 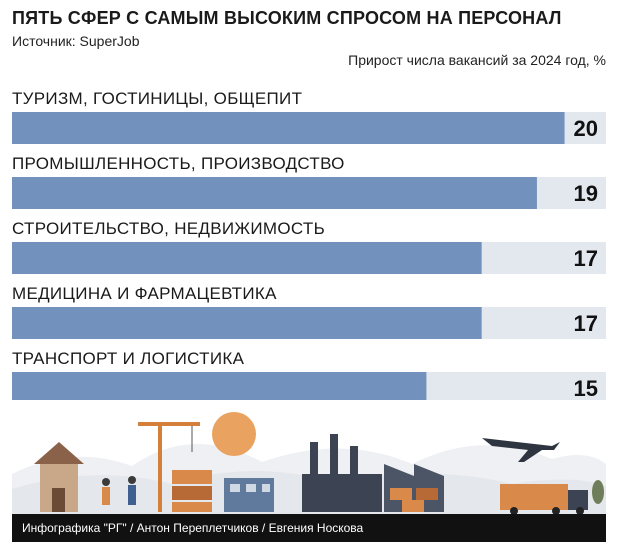 What do you see at coordinates (157, 98) in the screenshot?
I see `category-label: ТУРИЗМ, ГОСТИНИЦЫ, ОБЩЕПИТ` at bounding box center [157, 98].